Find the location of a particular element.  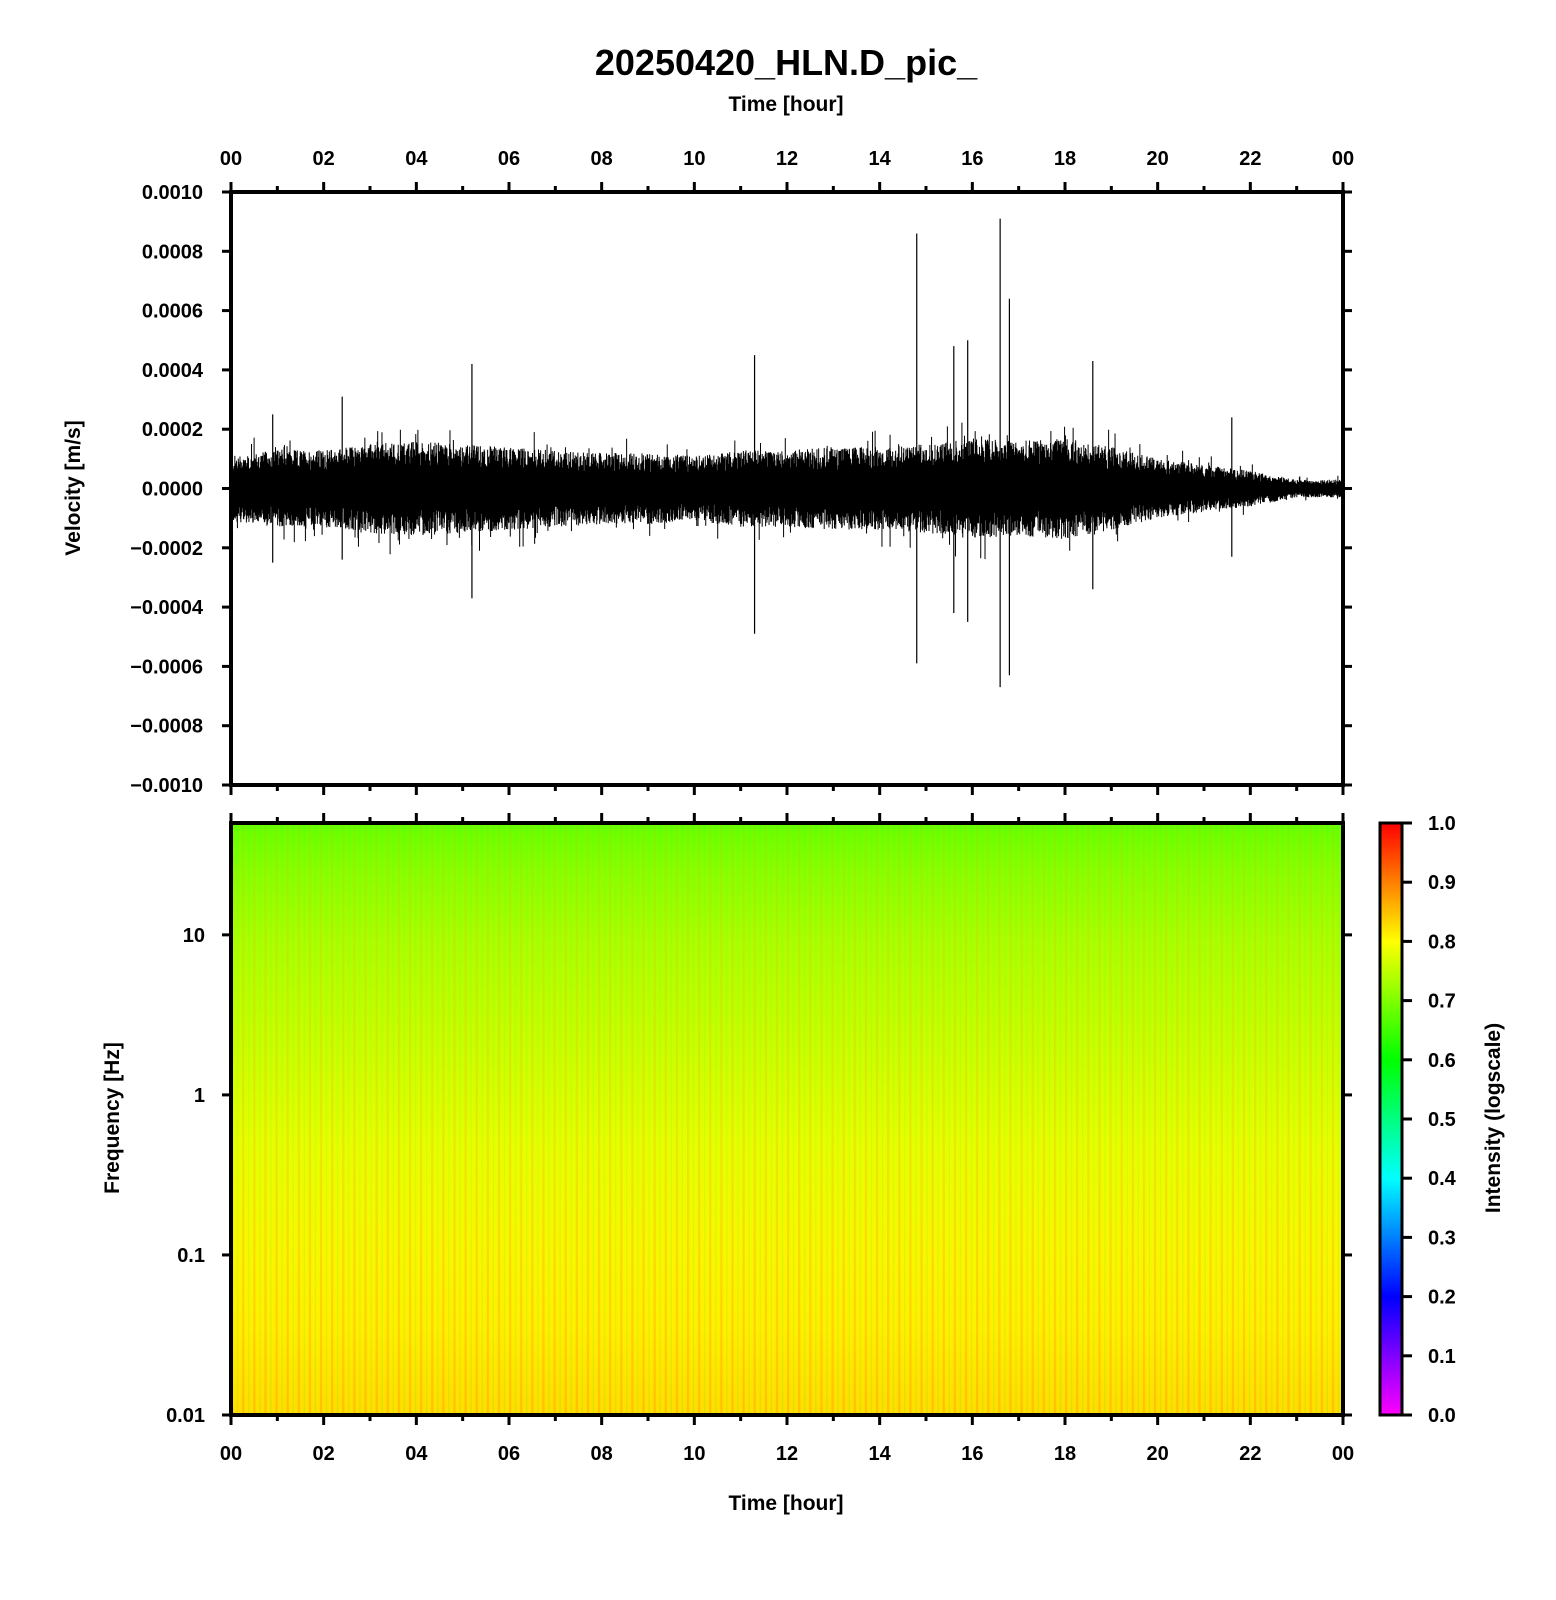

spectrogram-y-tick-label: 1 is located at coordinates (199, 1096).